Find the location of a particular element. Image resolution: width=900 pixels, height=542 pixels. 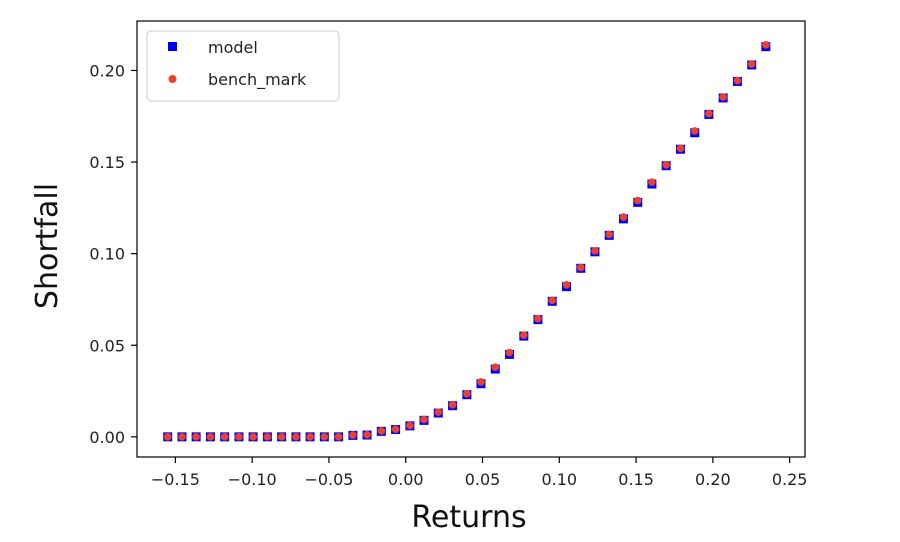

x-tick-label: 0.10 is located at coordinates (559, 479).